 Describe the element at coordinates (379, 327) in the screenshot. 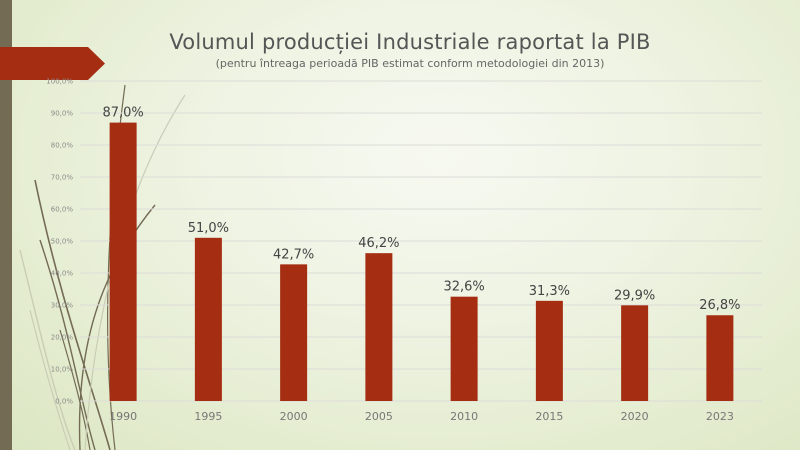

I see `bar-2005` at that location.